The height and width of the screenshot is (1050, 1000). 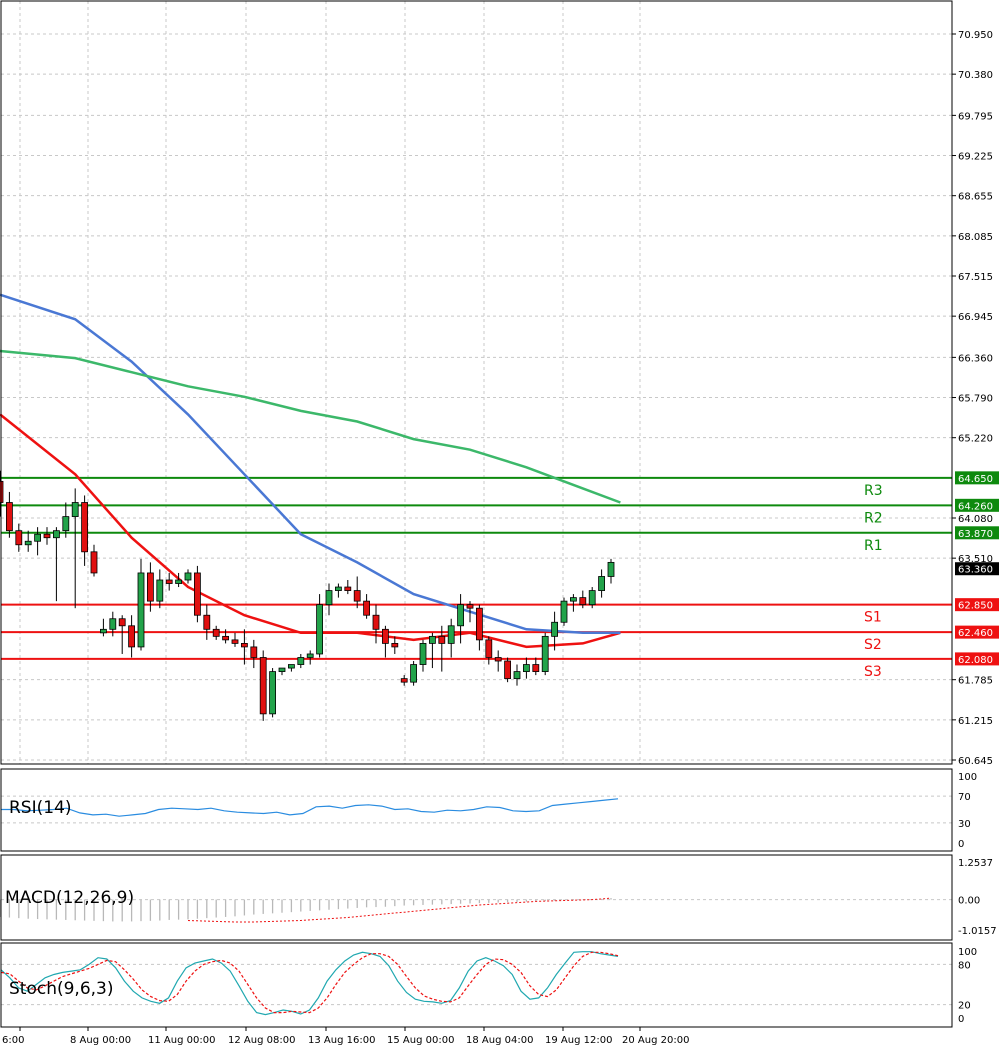 What do you see at coordinates (13, 1040) in the screenshot?
I see `time-tick-label: 6:00` at bounding box center [13, 1040].